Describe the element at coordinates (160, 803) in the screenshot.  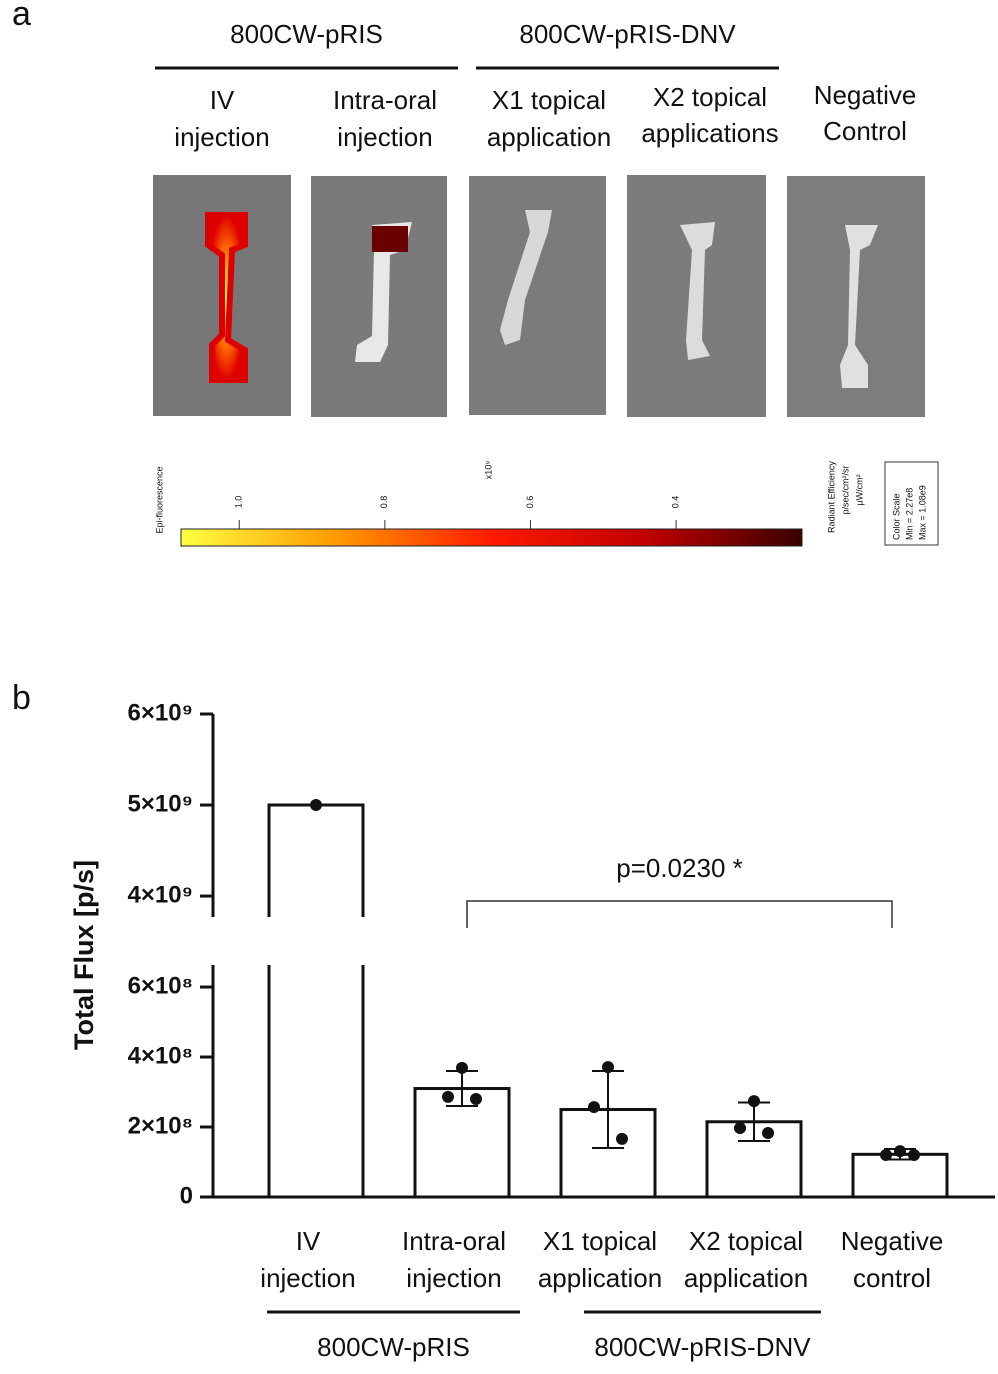
I see `y-tick-label: 5×10⁹` at that location.